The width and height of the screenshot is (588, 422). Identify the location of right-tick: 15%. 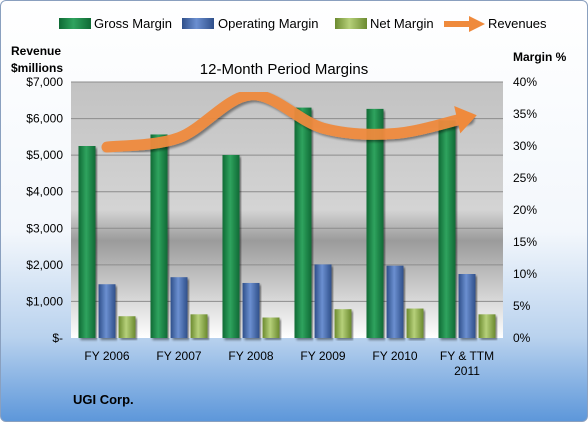
(525, 242).